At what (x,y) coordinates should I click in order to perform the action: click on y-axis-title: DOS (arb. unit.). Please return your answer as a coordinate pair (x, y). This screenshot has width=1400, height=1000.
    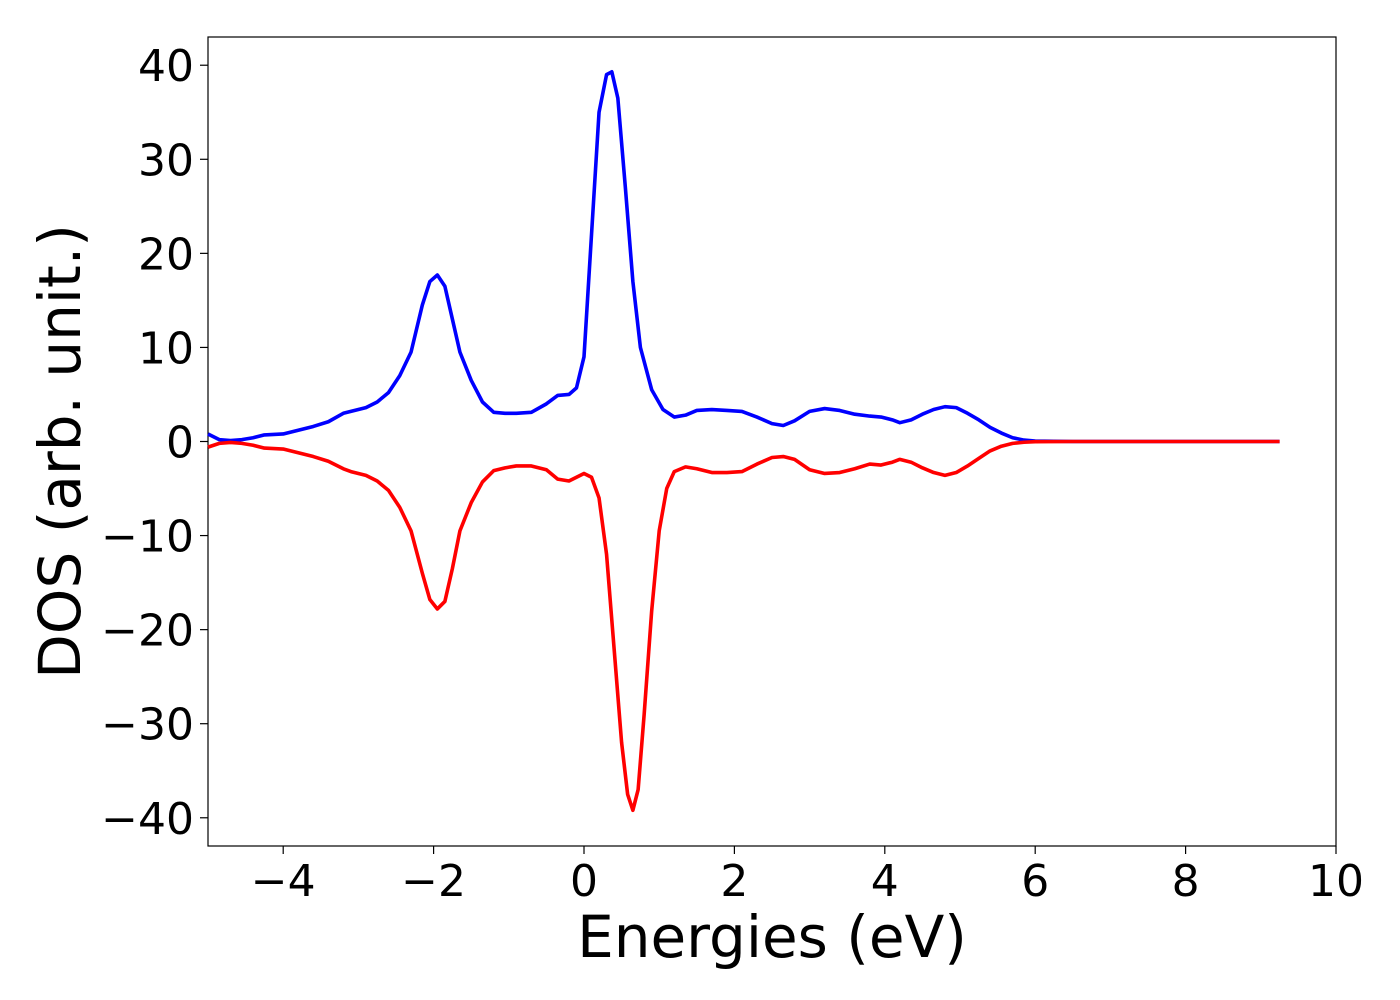
    Looking at the image, I should click on (60, 451).